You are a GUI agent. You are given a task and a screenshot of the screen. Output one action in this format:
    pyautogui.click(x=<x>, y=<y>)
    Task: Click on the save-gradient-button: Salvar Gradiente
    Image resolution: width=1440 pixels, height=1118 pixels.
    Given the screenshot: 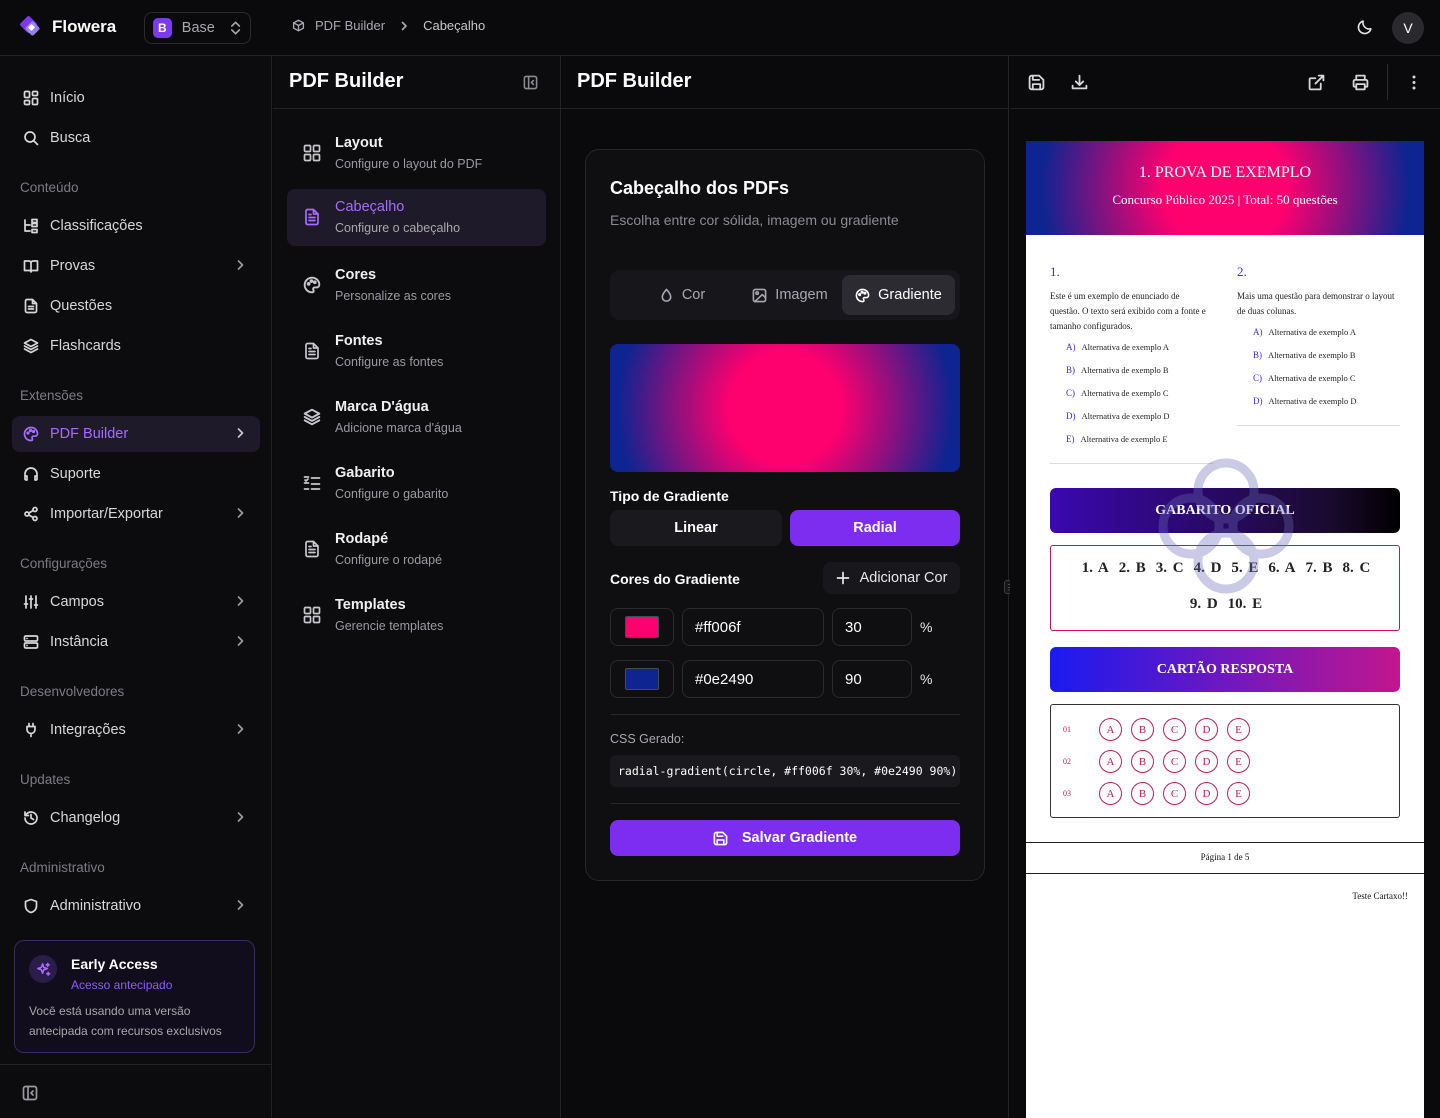 What is the action you would take?
    pyautogui.click(x=785, y=838)
    